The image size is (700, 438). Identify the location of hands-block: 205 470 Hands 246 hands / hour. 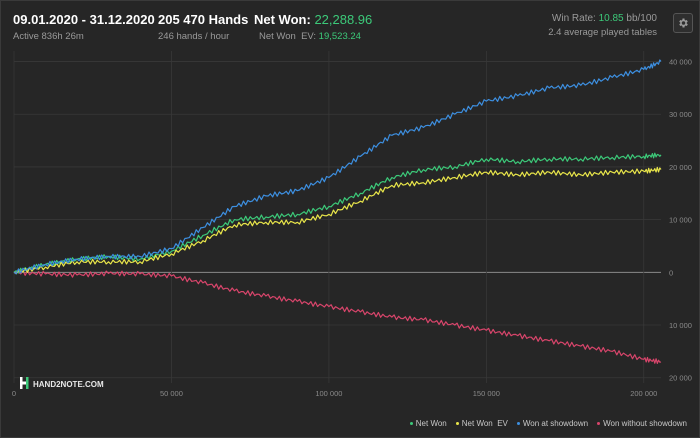
(203, 27).